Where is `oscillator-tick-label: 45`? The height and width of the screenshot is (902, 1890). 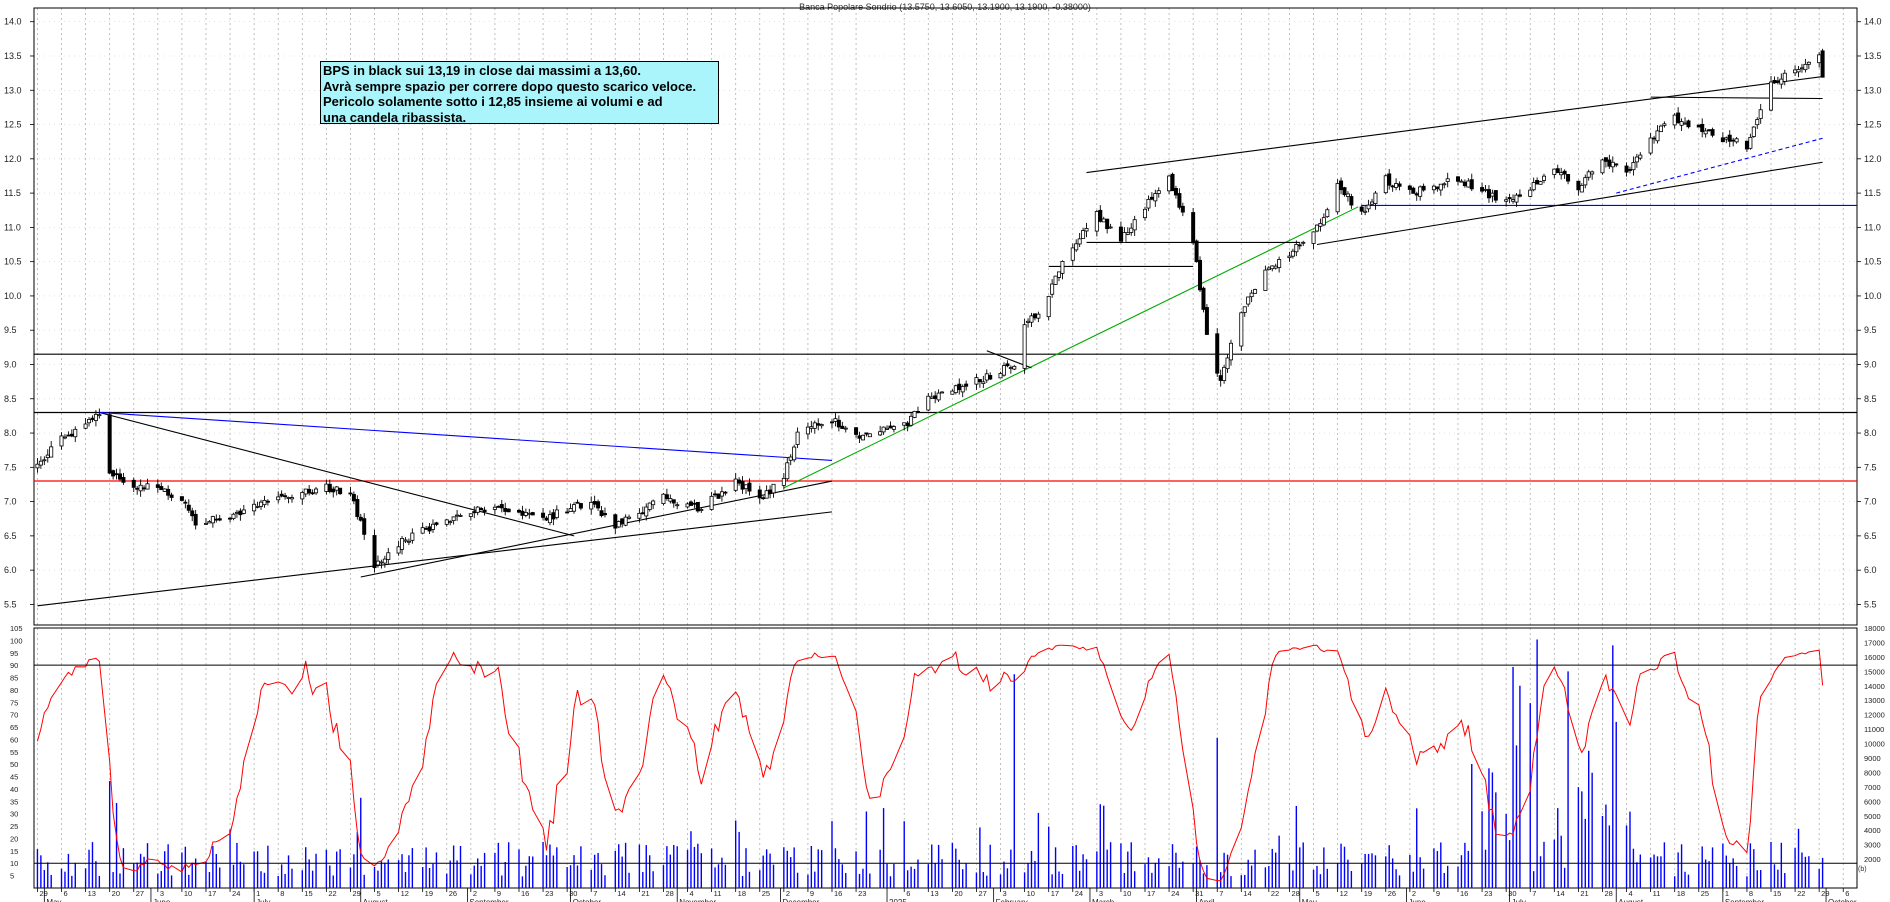 oscillator-tick-label: 45 is located at coordinates (14, 777).